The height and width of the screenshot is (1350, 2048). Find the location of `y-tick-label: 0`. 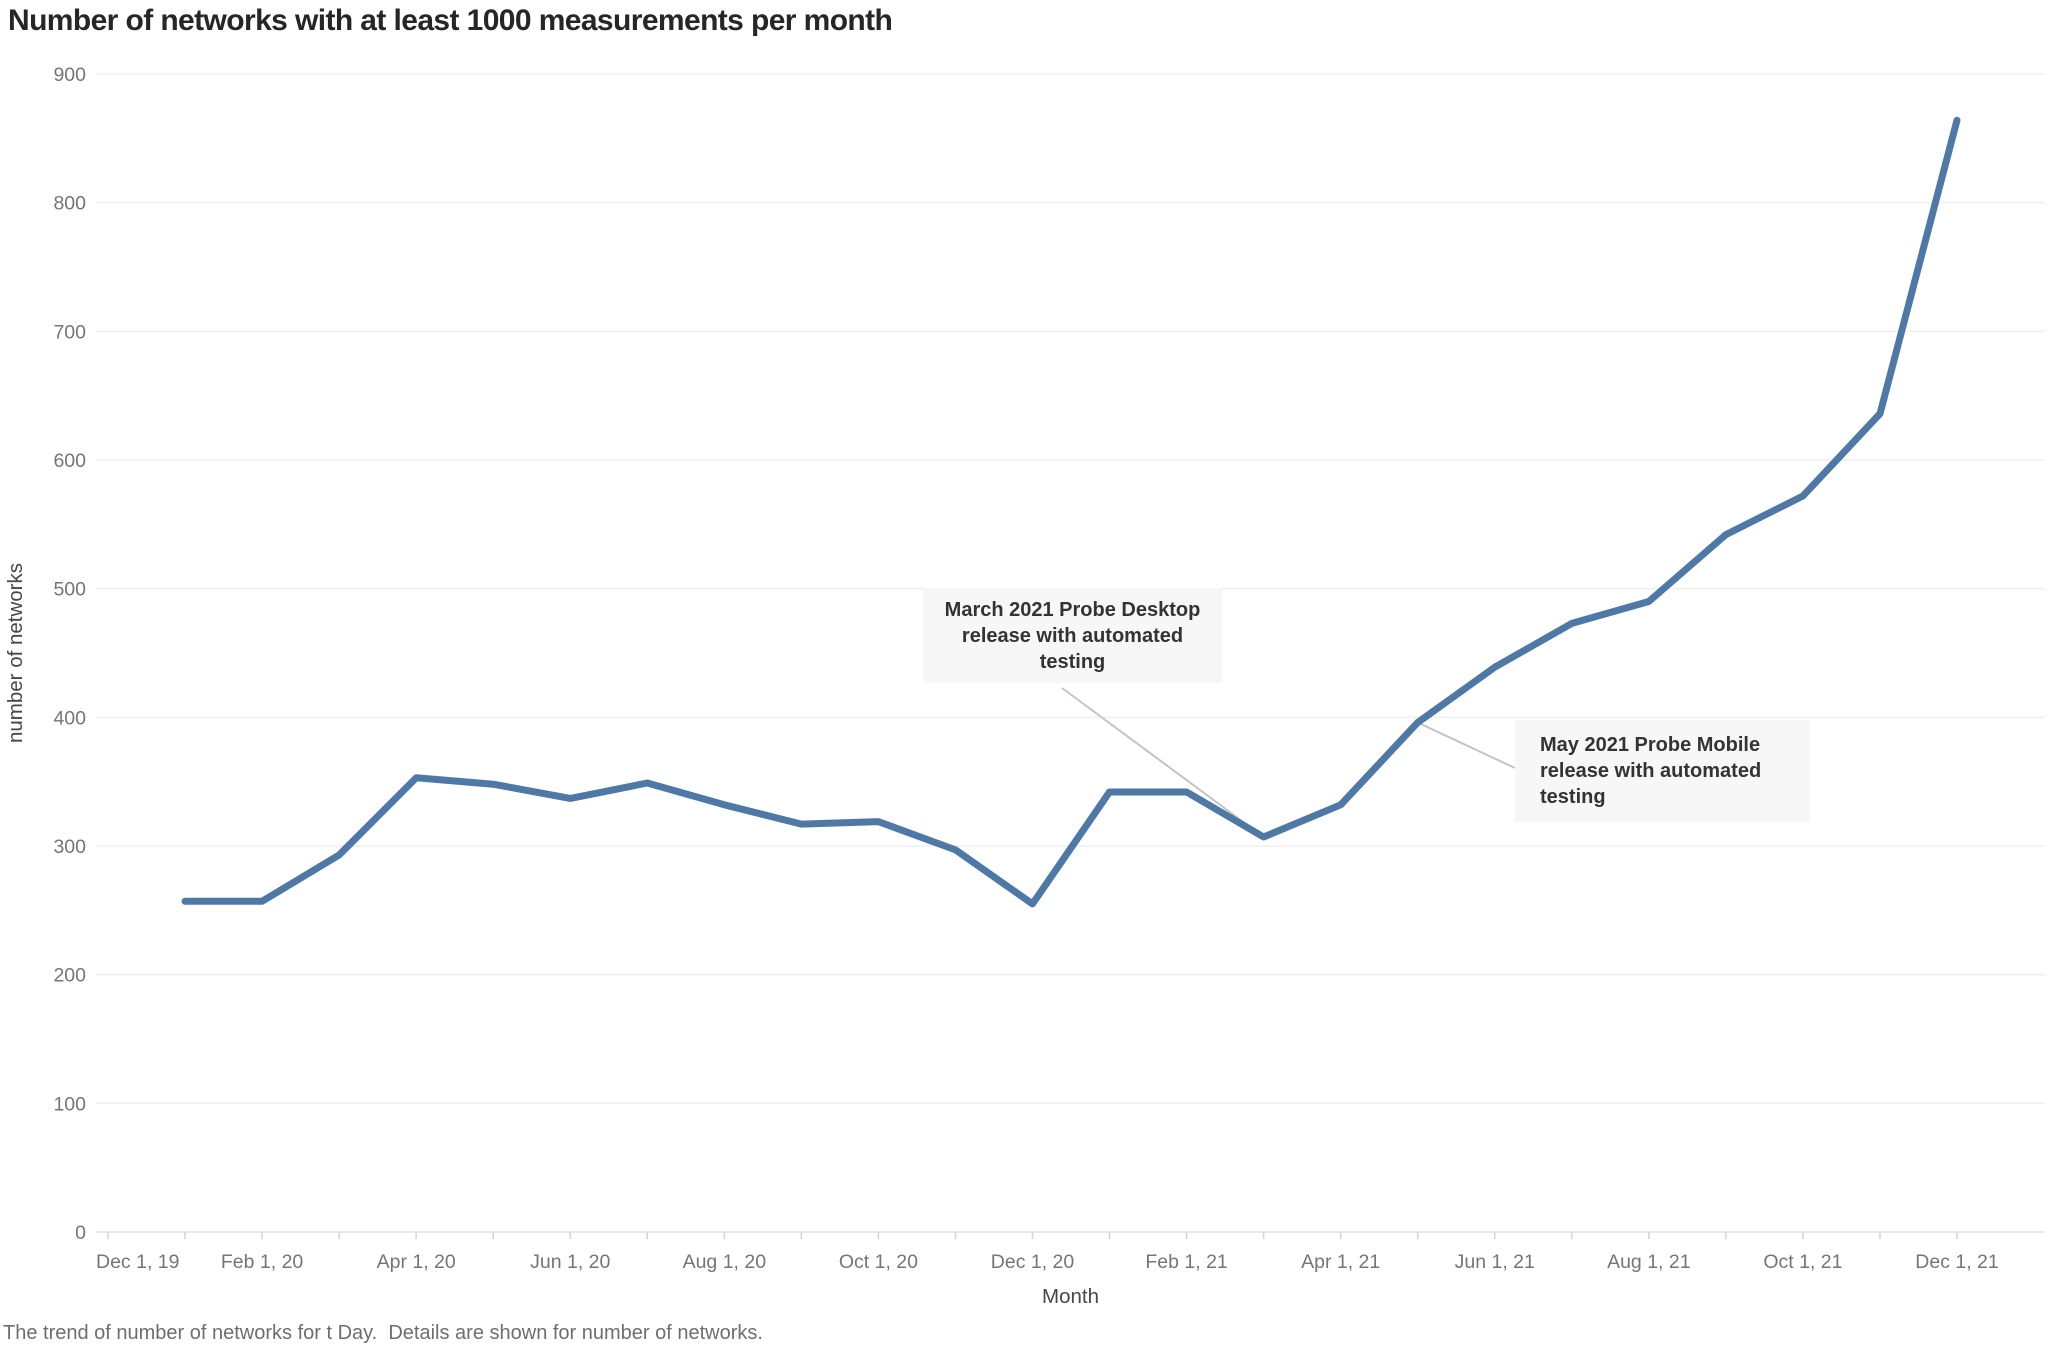

y-tick-label: 0 is located at coordinates (80, 1233).